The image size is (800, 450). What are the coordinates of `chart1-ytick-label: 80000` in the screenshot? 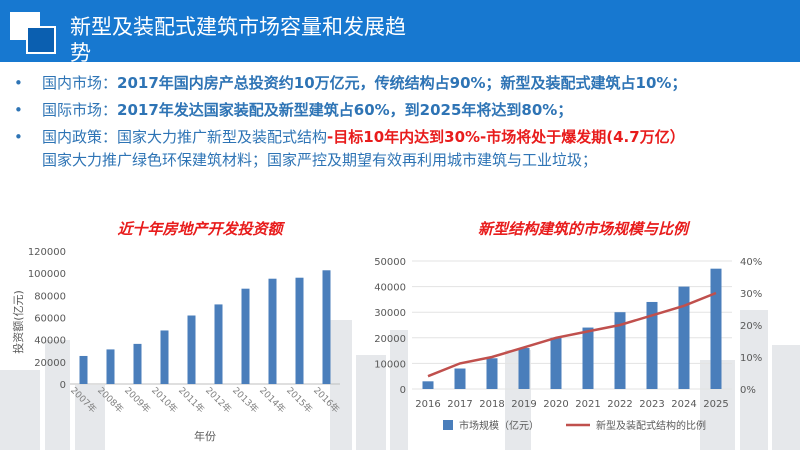 It's located at (50, 296).